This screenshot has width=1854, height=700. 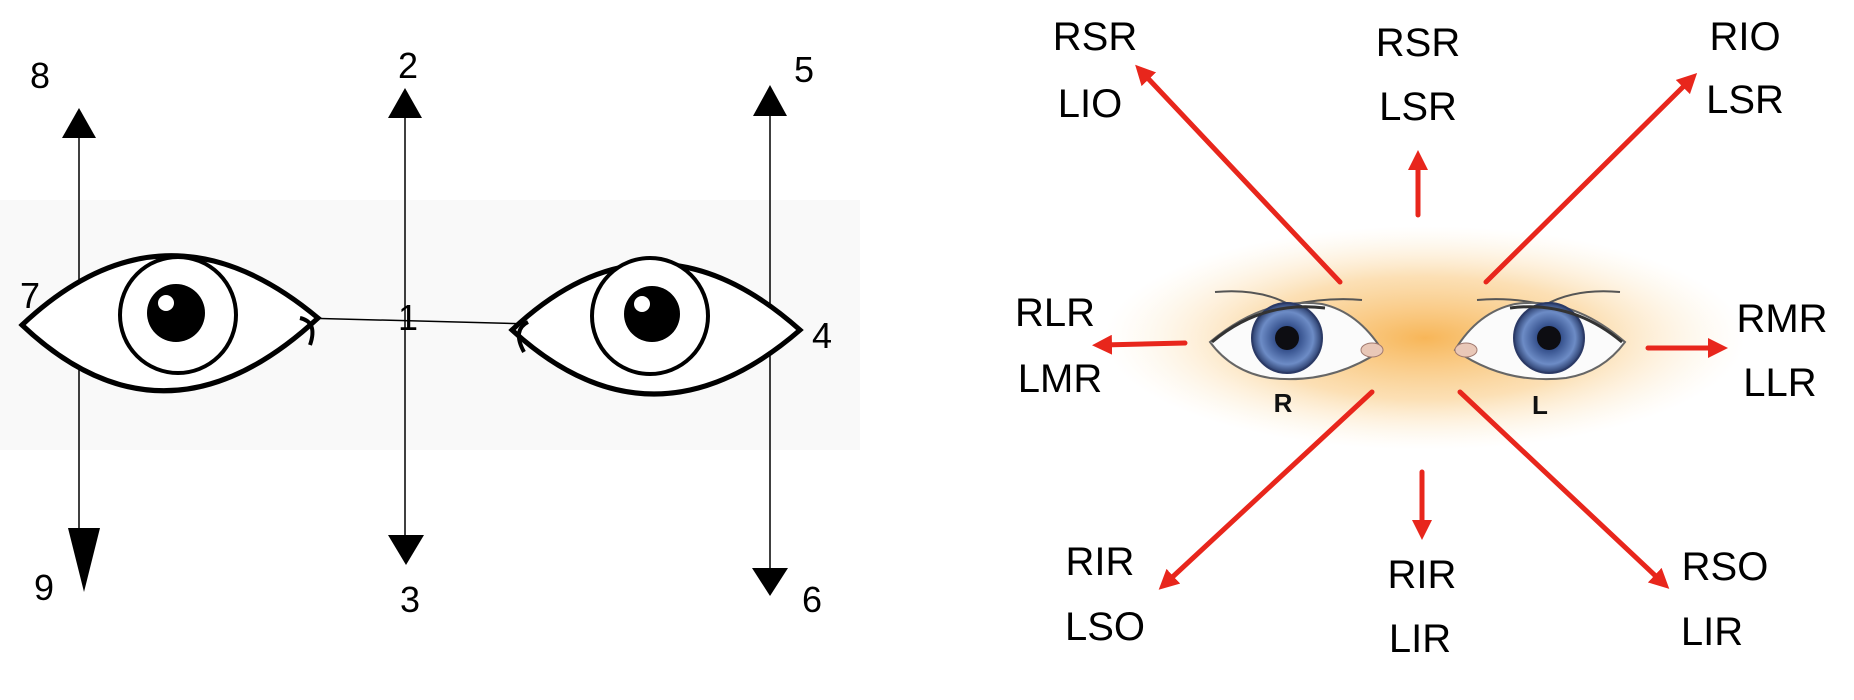 What do you see at coordinates (408, 65) in the screenshot?
I see `position-label-2: 2` at bounding box center [408, 65].